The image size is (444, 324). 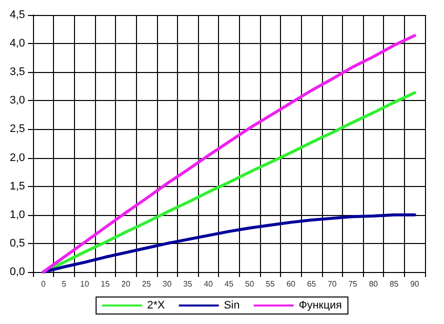 What do you see at coordinates (17, 15) in the screenshot?
I see `y-tick-label: 4,5` at bounding box center [17, 15].